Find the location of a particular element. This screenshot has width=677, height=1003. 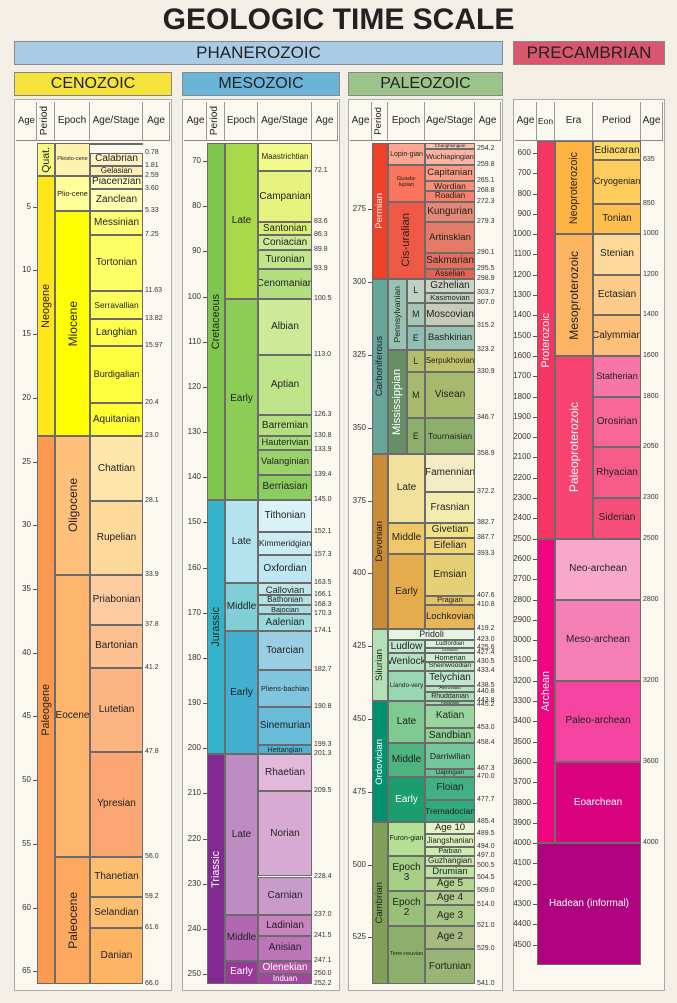

boundary-age: 514.0 is located at coordinates (486, 905).